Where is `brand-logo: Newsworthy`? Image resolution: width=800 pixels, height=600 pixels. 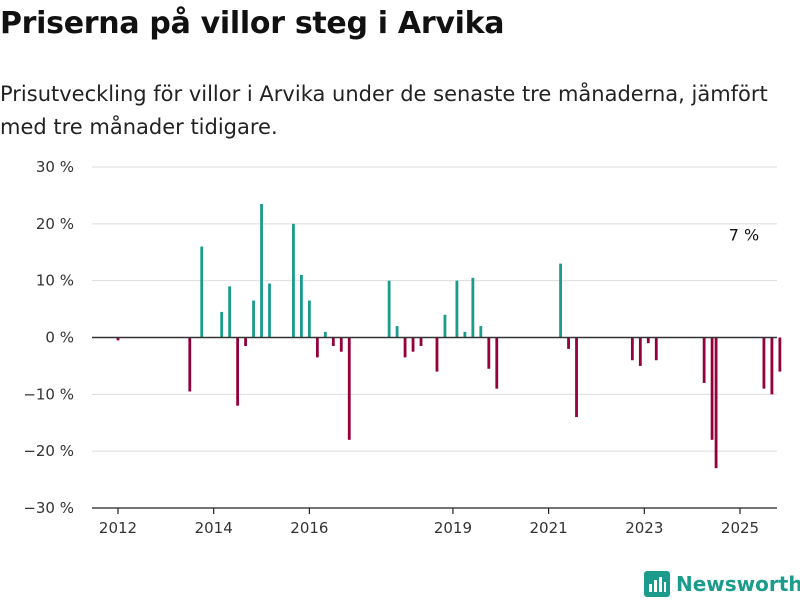
brand-logo: Newsworthy is located at coordinates (722, 584).